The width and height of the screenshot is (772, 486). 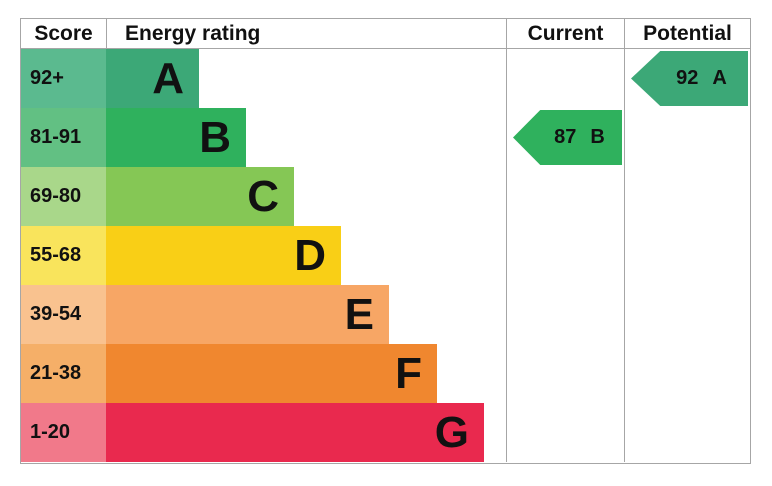 I want to click on score-range-e: 39-54, so click(x=63, y=314).